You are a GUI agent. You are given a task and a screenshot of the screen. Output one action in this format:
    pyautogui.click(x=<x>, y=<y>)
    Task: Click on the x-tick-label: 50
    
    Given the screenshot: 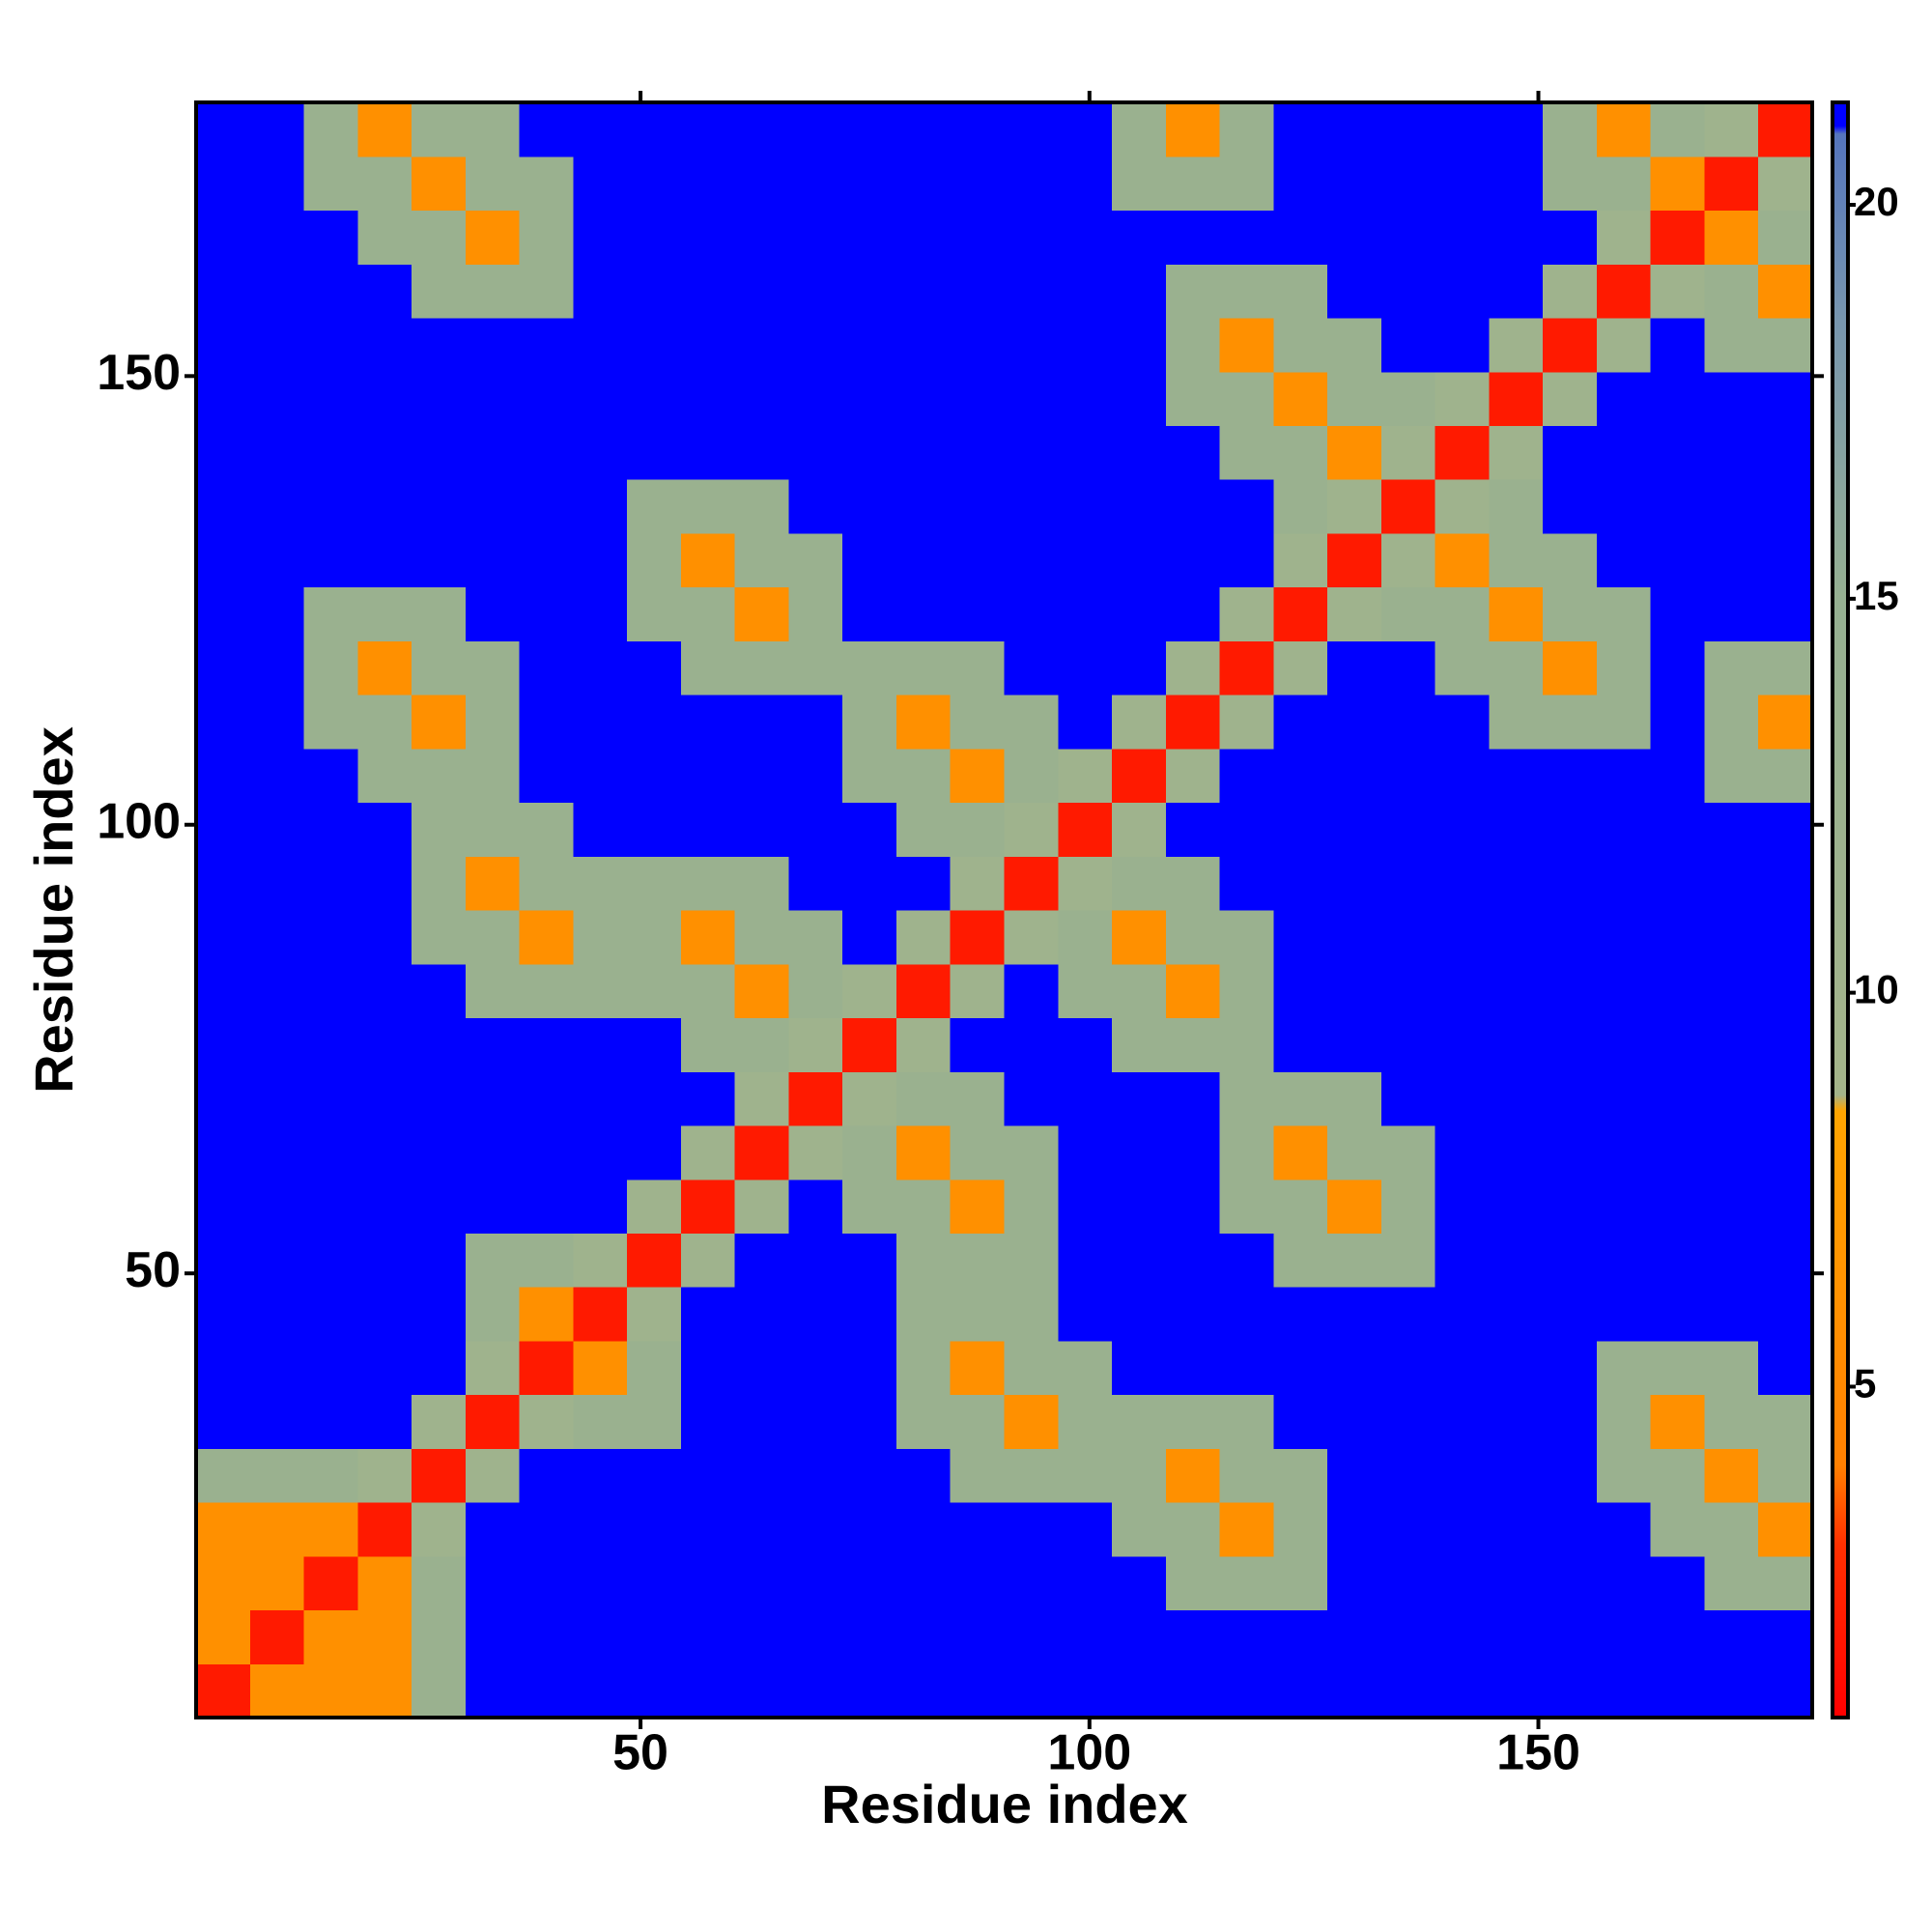 What is the action you would take?
    pyautogui.click(x=640, y=1753)
    